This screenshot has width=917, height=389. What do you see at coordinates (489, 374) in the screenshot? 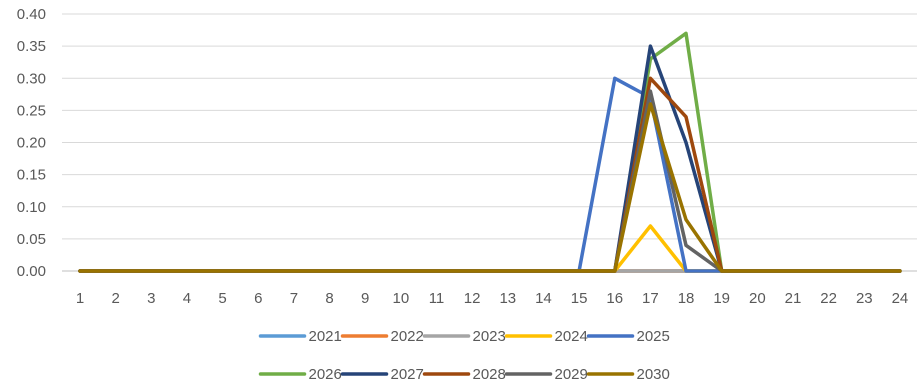
I see `legend-label: 2028` at bounding box center [489, 374].